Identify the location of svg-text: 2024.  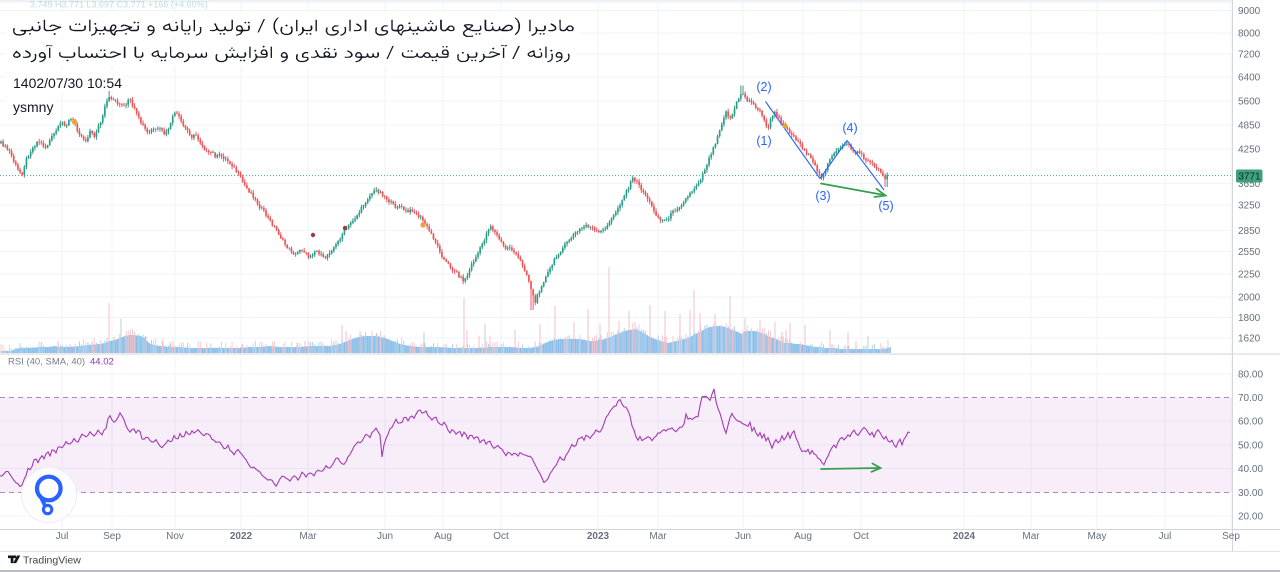
(964, 536).